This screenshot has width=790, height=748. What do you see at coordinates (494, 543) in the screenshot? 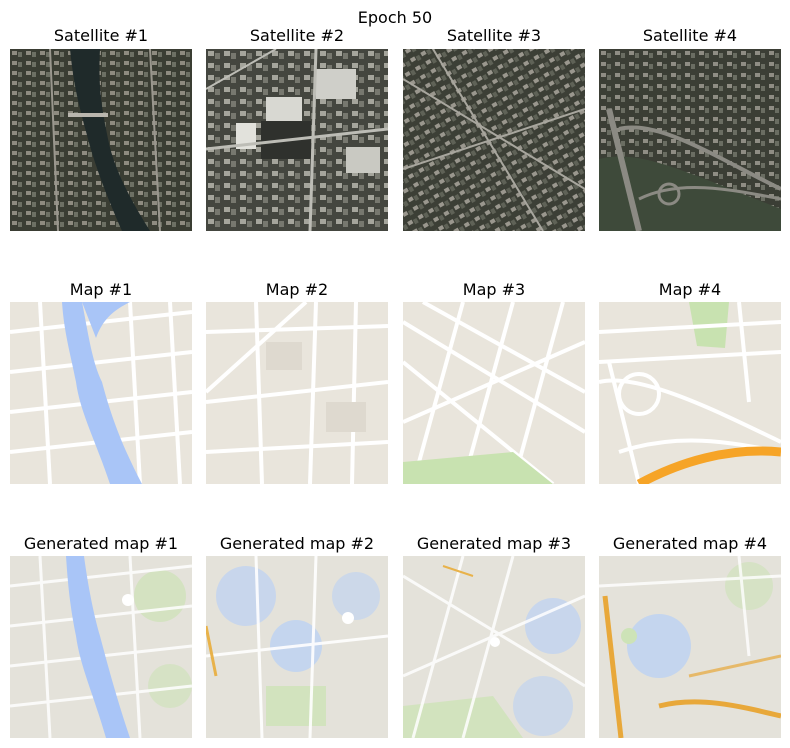
I see `generated-map-3-title: Generated map #3` at bounding box center [494, 543].